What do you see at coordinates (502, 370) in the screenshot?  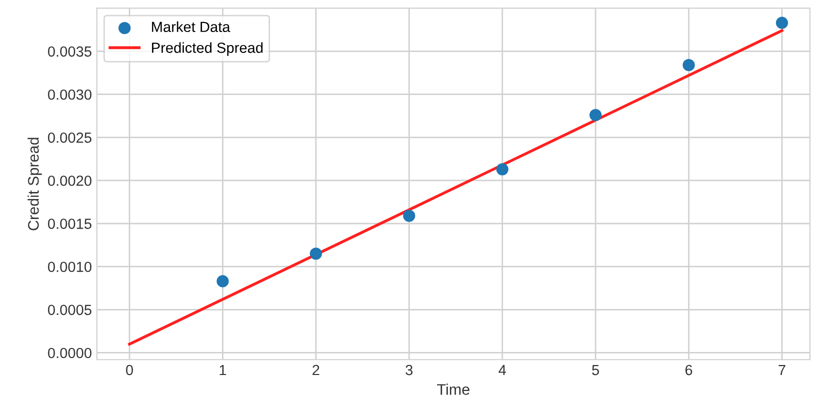 I see `x-tick-label: 4` at bounding box center [502, 370].